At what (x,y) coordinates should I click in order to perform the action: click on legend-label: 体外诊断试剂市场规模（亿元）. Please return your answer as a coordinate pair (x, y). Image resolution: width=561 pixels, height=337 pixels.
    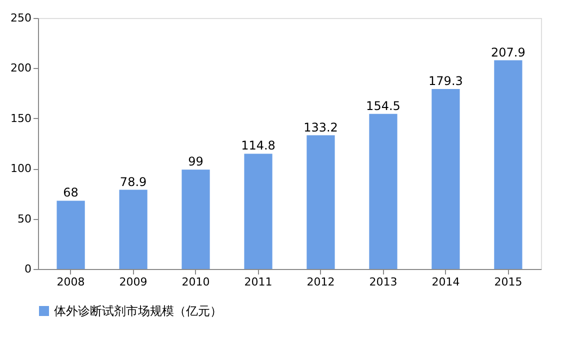
    Looking at the image, I should click on (138, 311).